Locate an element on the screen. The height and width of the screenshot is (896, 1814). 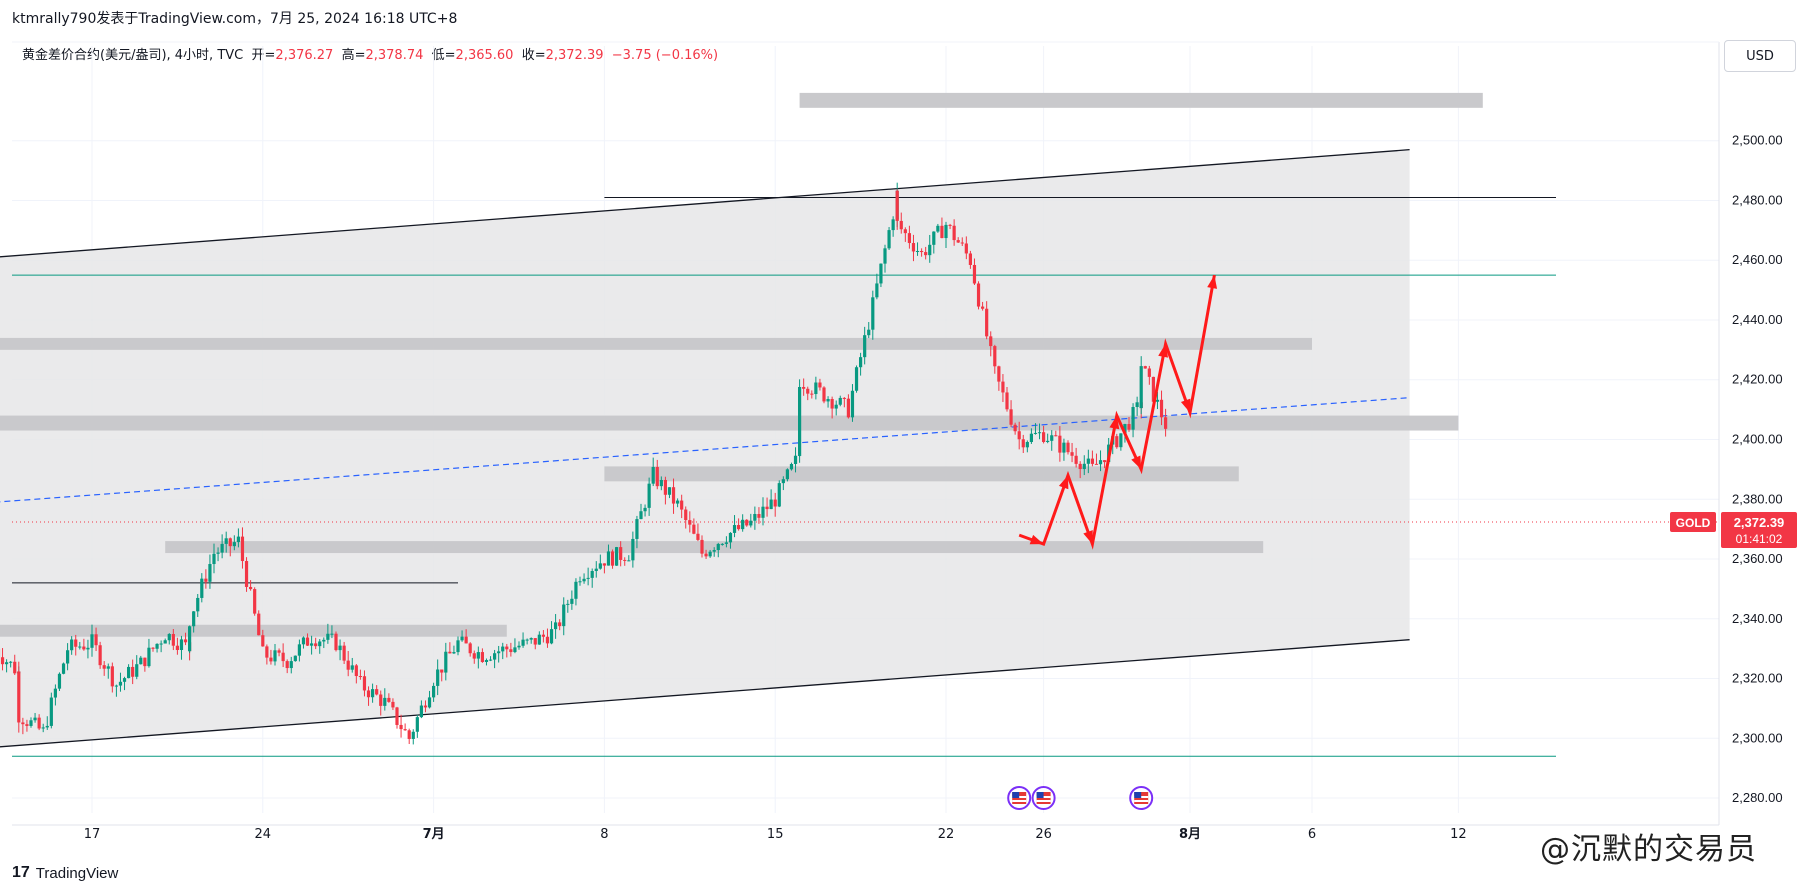
y-tick-label: 2,480.00 is located at coordinates (1757, 199).